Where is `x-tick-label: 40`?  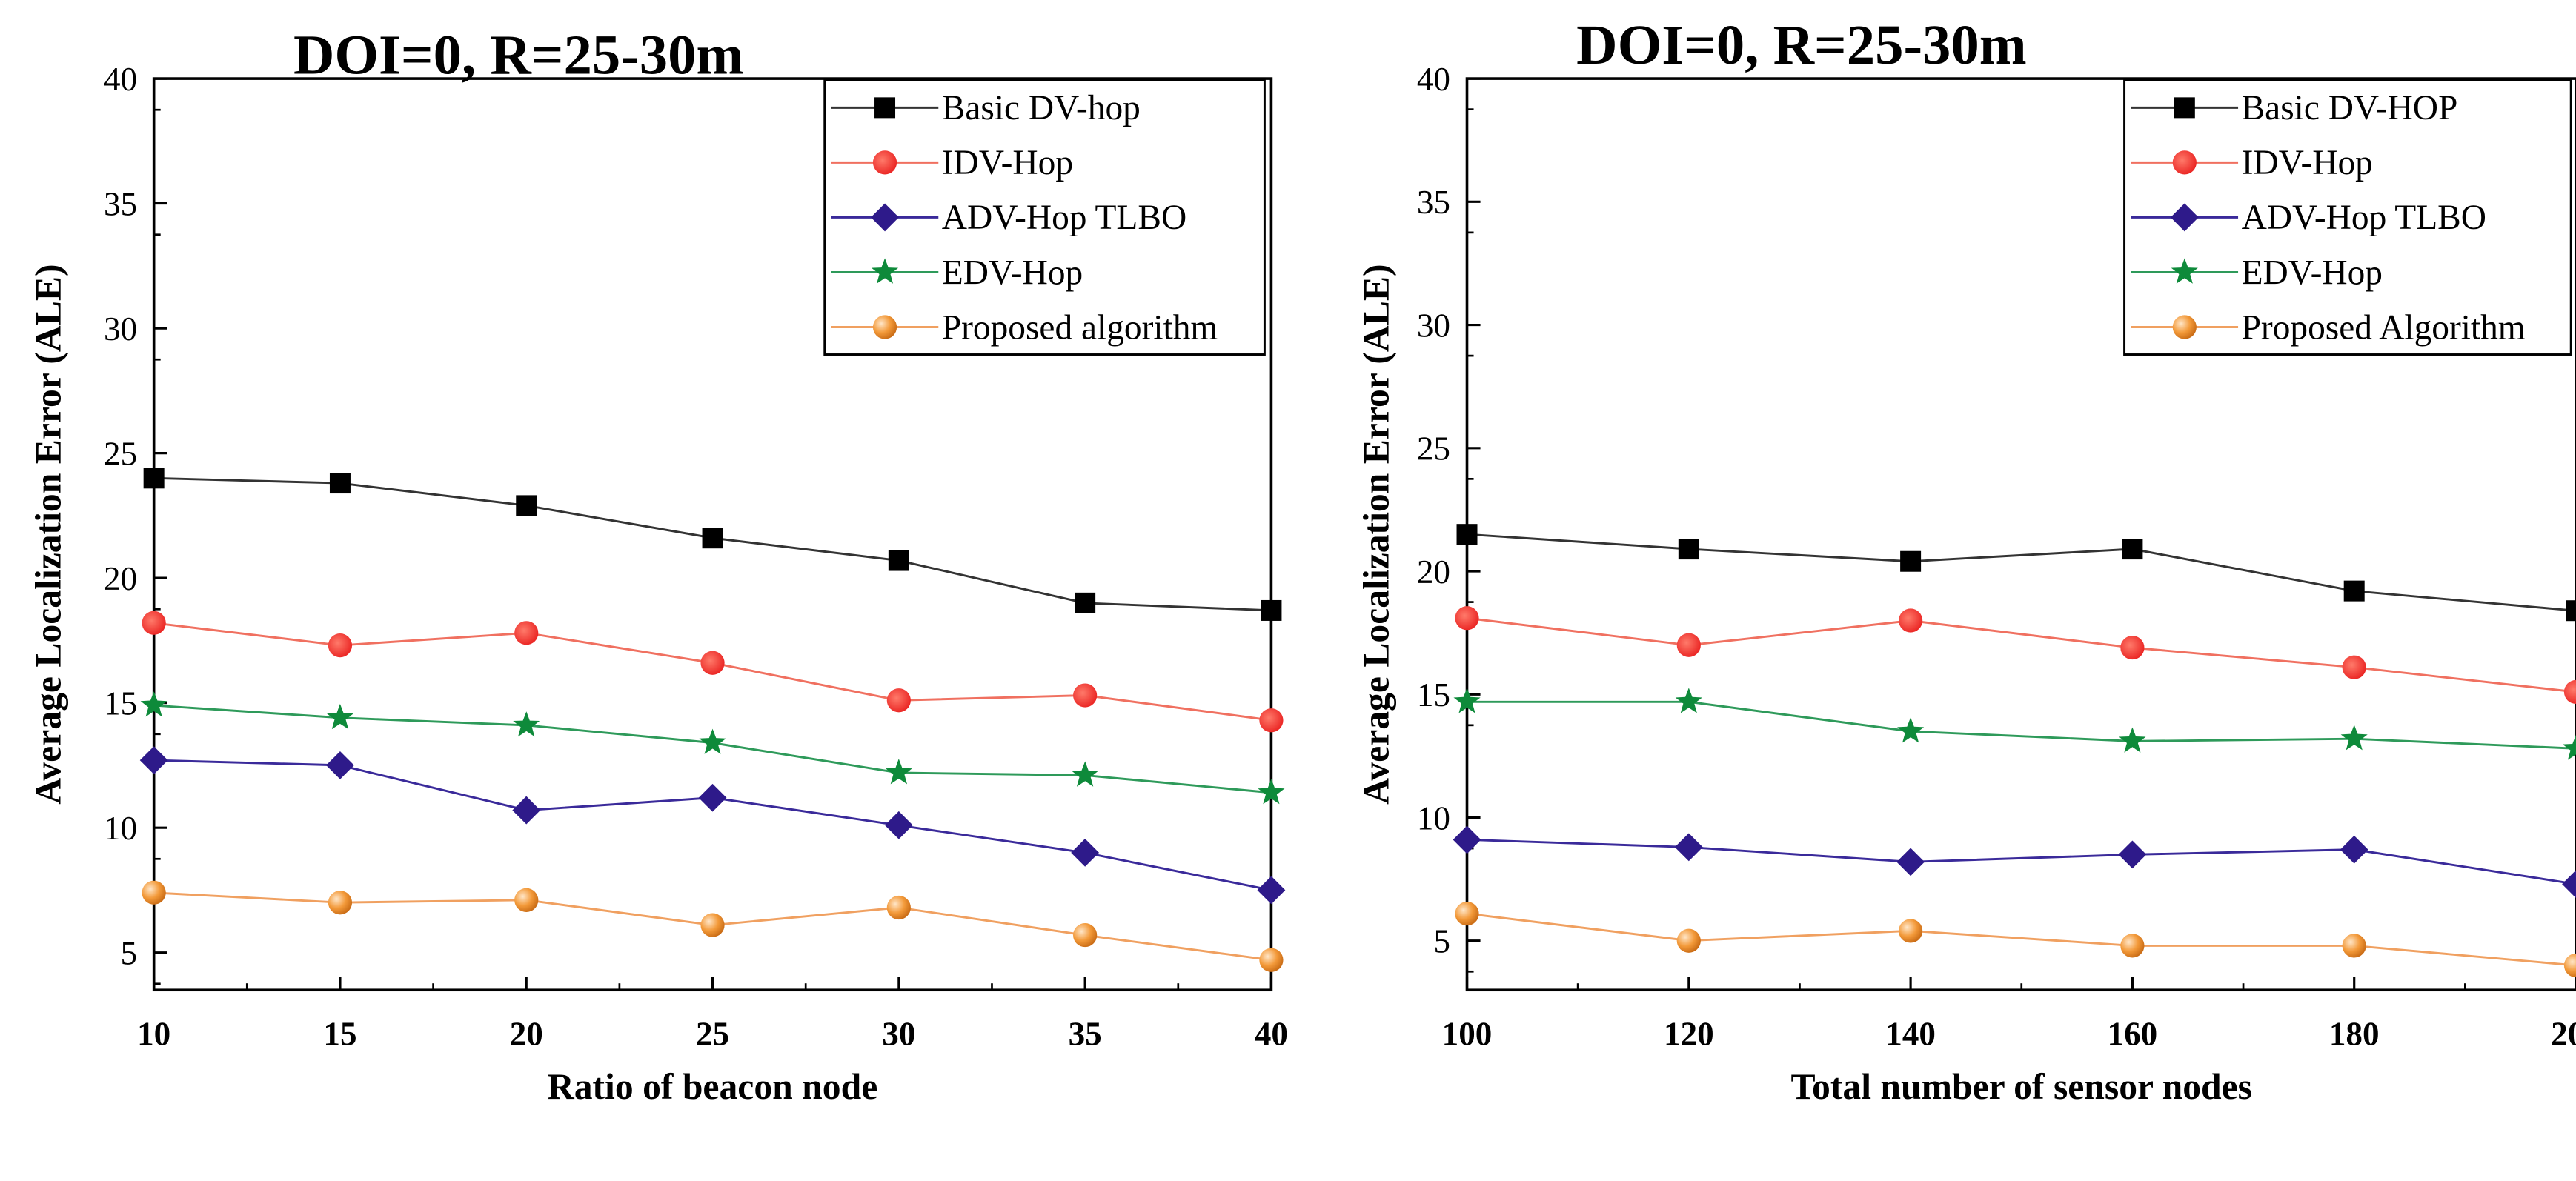
x-tick-label: 40 is located at coordinates (1271, 1034).